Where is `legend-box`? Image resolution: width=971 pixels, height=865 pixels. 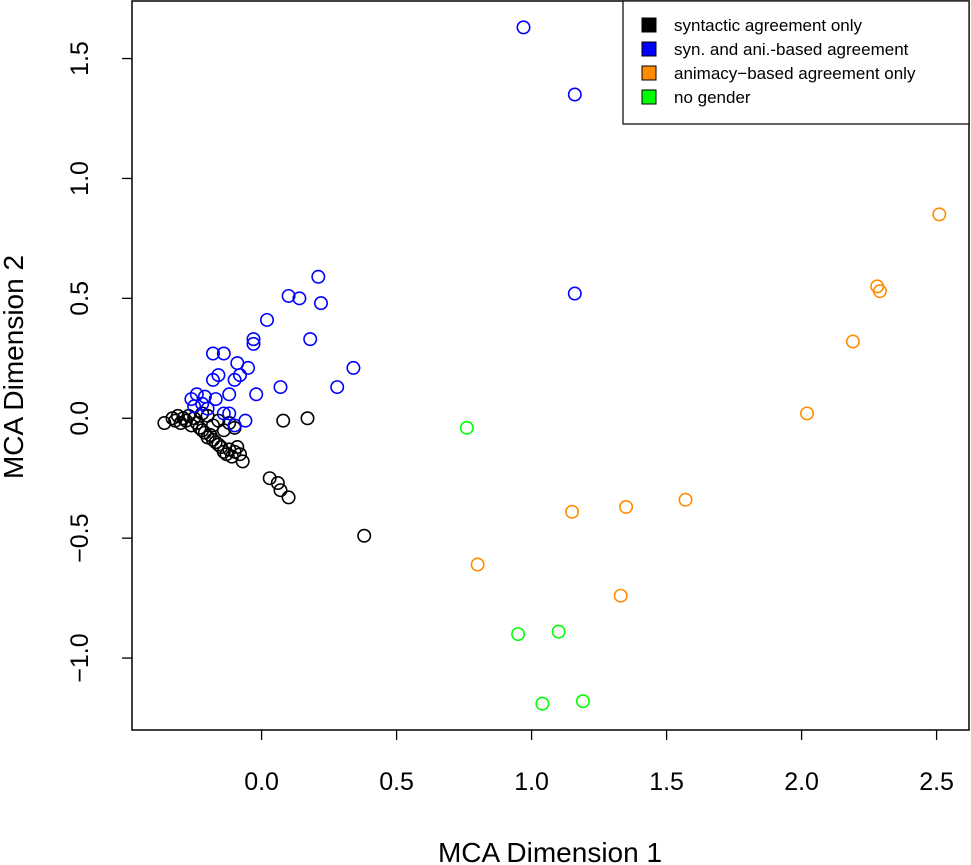
legend-box is located at coordinates (796, 62).